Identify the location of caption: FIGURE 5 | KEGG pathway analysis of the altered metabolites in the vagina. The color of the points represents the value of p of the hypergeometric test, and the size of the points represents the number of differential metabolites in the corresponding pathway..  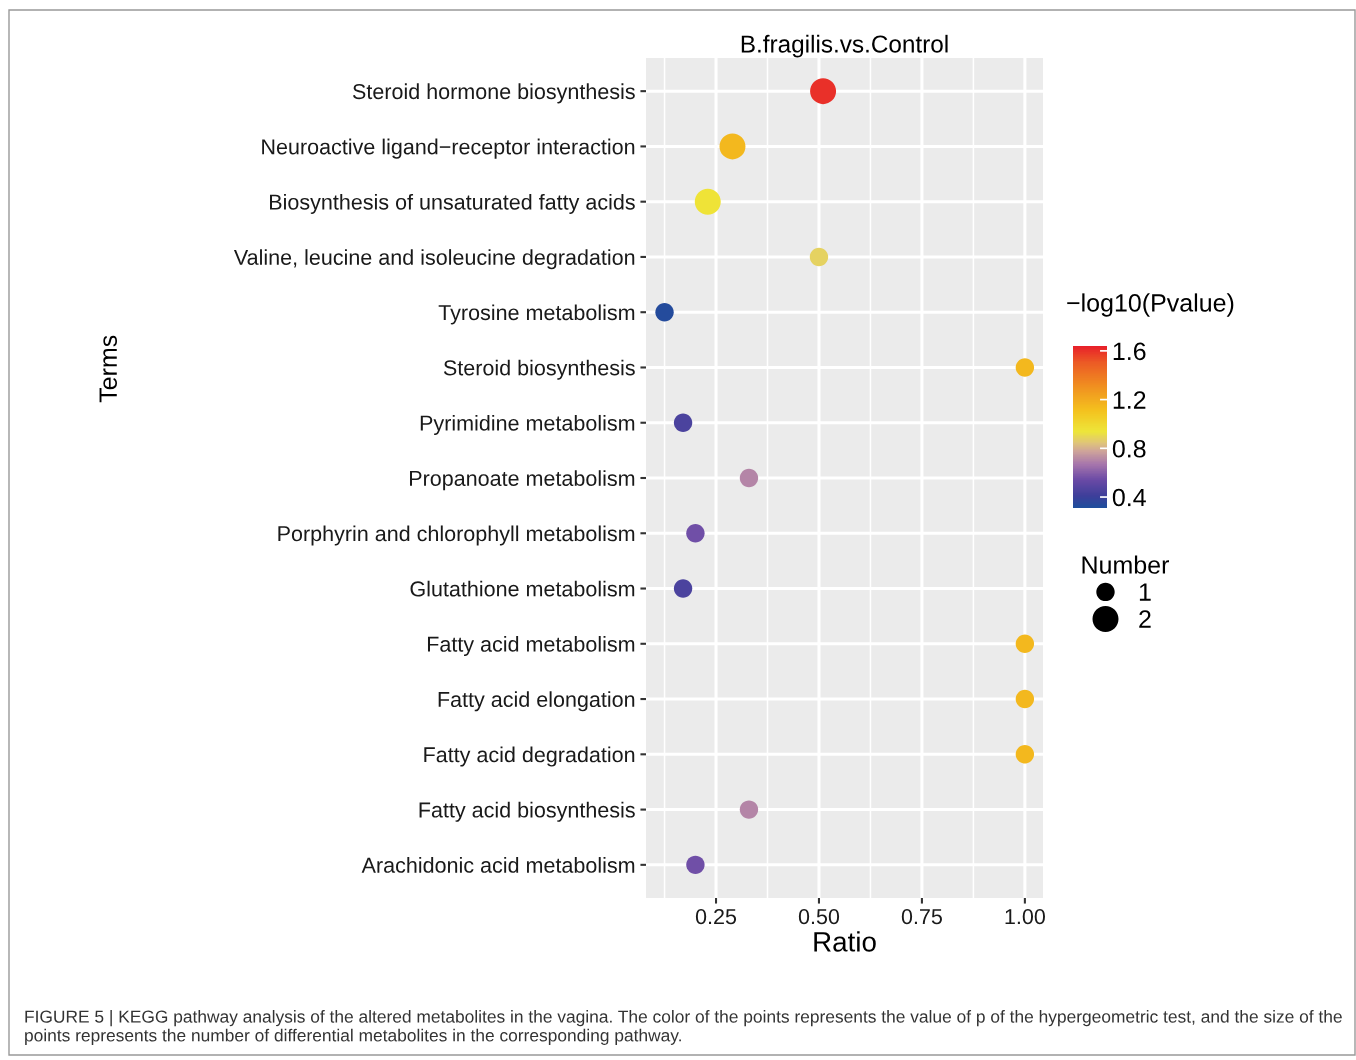
(683, 1027).